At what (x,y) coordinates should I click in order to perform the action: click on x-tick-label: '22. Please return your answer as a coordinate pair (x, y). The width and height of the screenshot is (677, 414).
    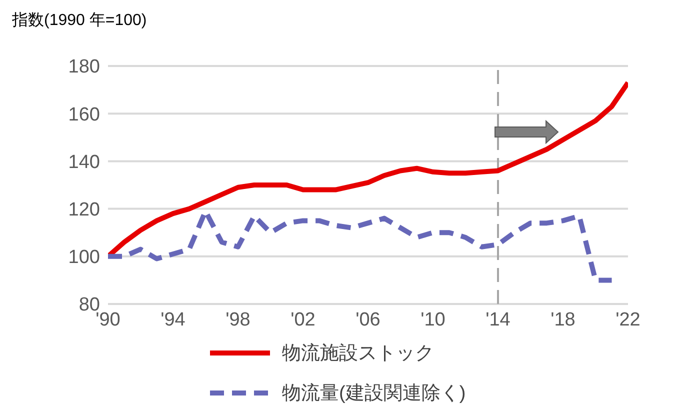
    Looking at the image, I should click on (628, 319).